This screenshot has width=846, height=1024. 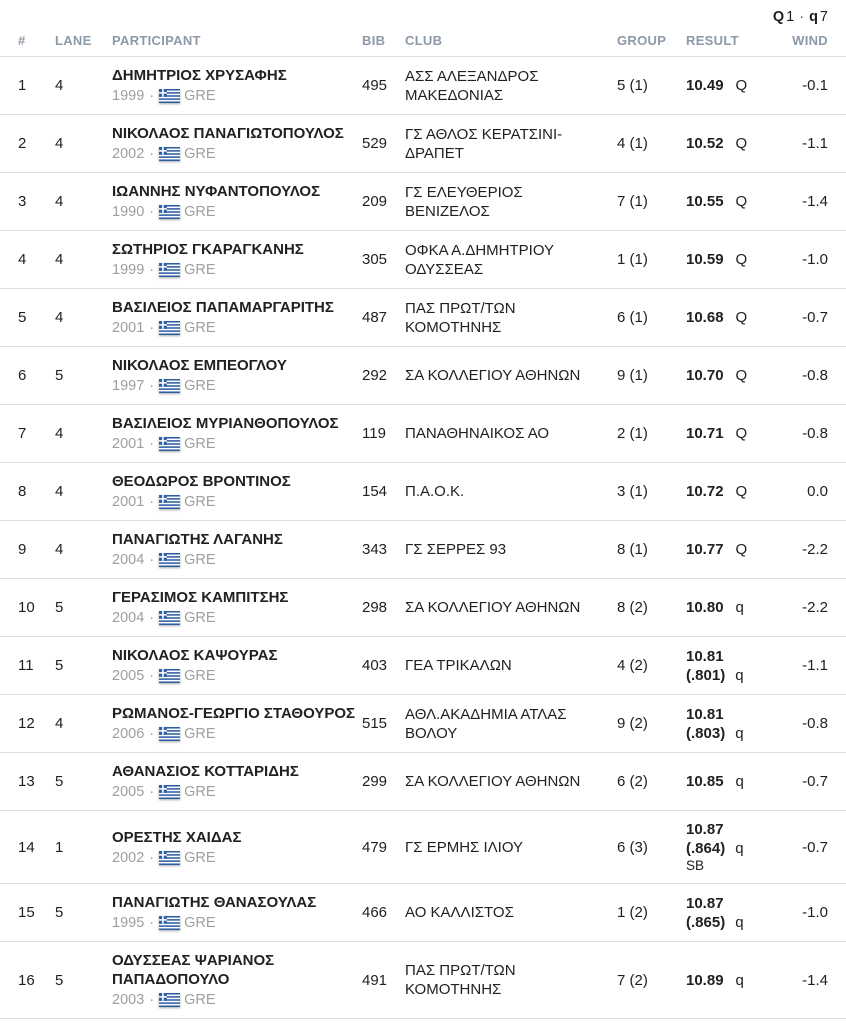 I want to click on participant-cell: ΘΕΟΔΩΡΟΣ ΒΡΟΝΤΙΝΟΣ 2001 · GRE, so click(x=237, y=491).